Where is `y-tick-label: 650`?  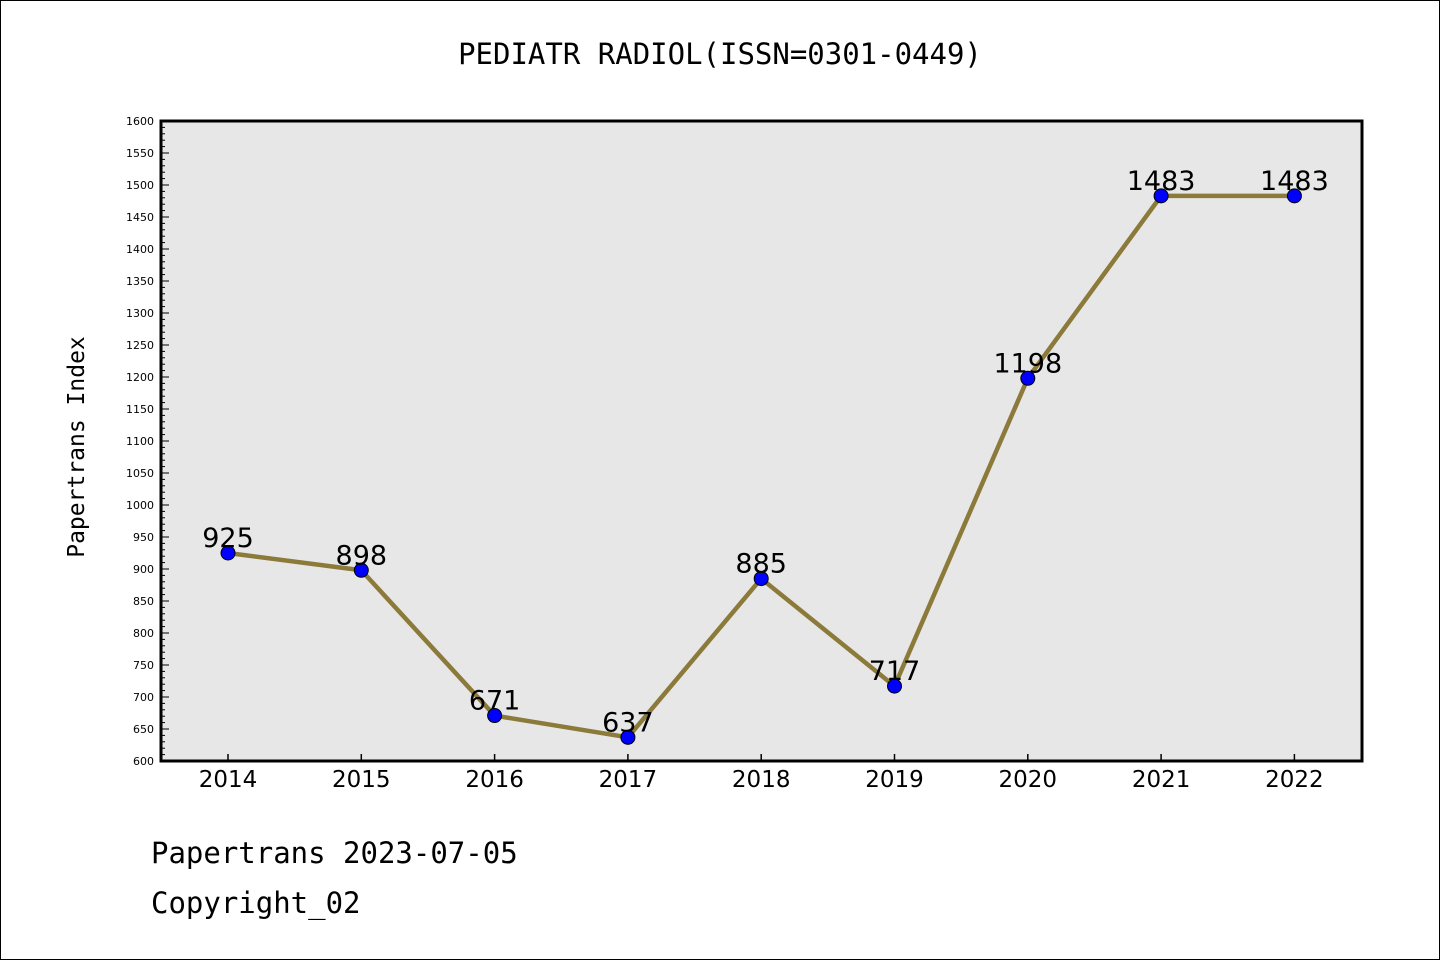 y-tick-label: 650 is located at coordinates (143, 729).